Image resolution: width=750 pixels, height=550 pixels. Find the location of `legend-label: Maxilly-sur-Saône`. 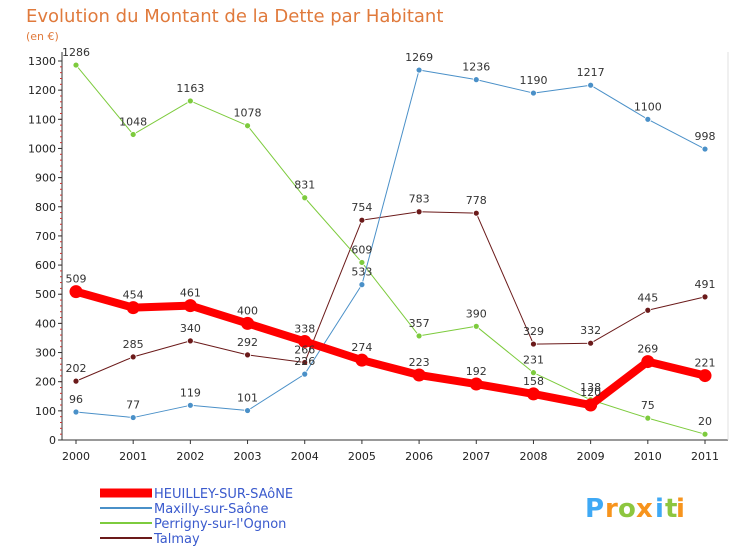

legend-label: Maxilly-sur-Saône is located at coordinates (211, 509).